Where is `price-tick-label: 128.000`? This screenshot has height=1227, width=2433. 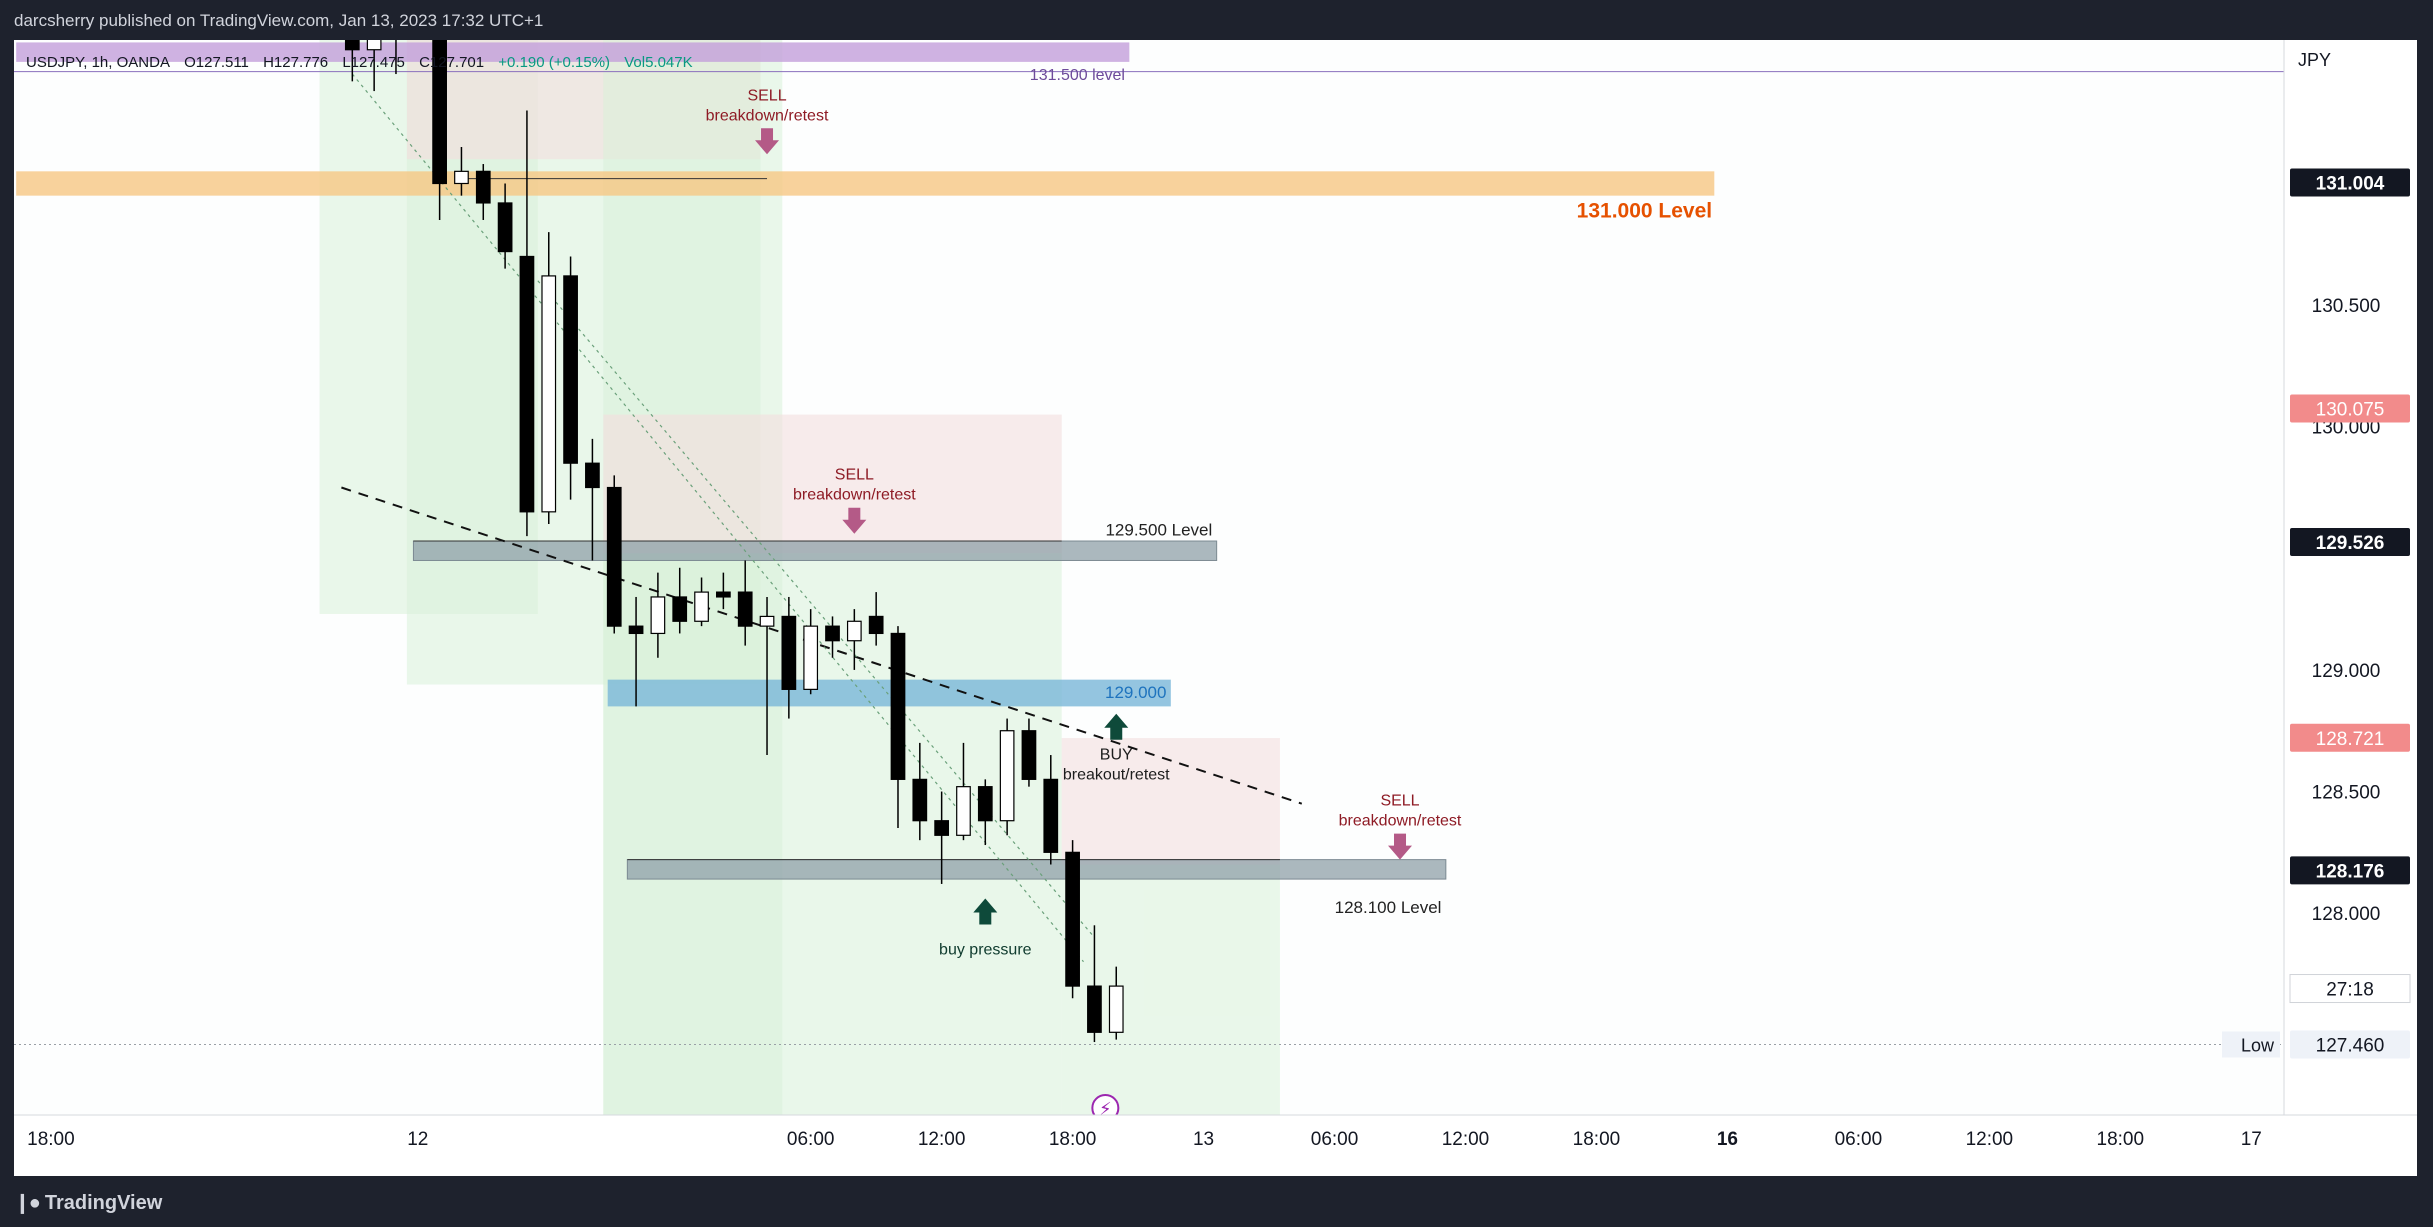 price-tick-label: 128.000 is located at coordinates (2346, 914).